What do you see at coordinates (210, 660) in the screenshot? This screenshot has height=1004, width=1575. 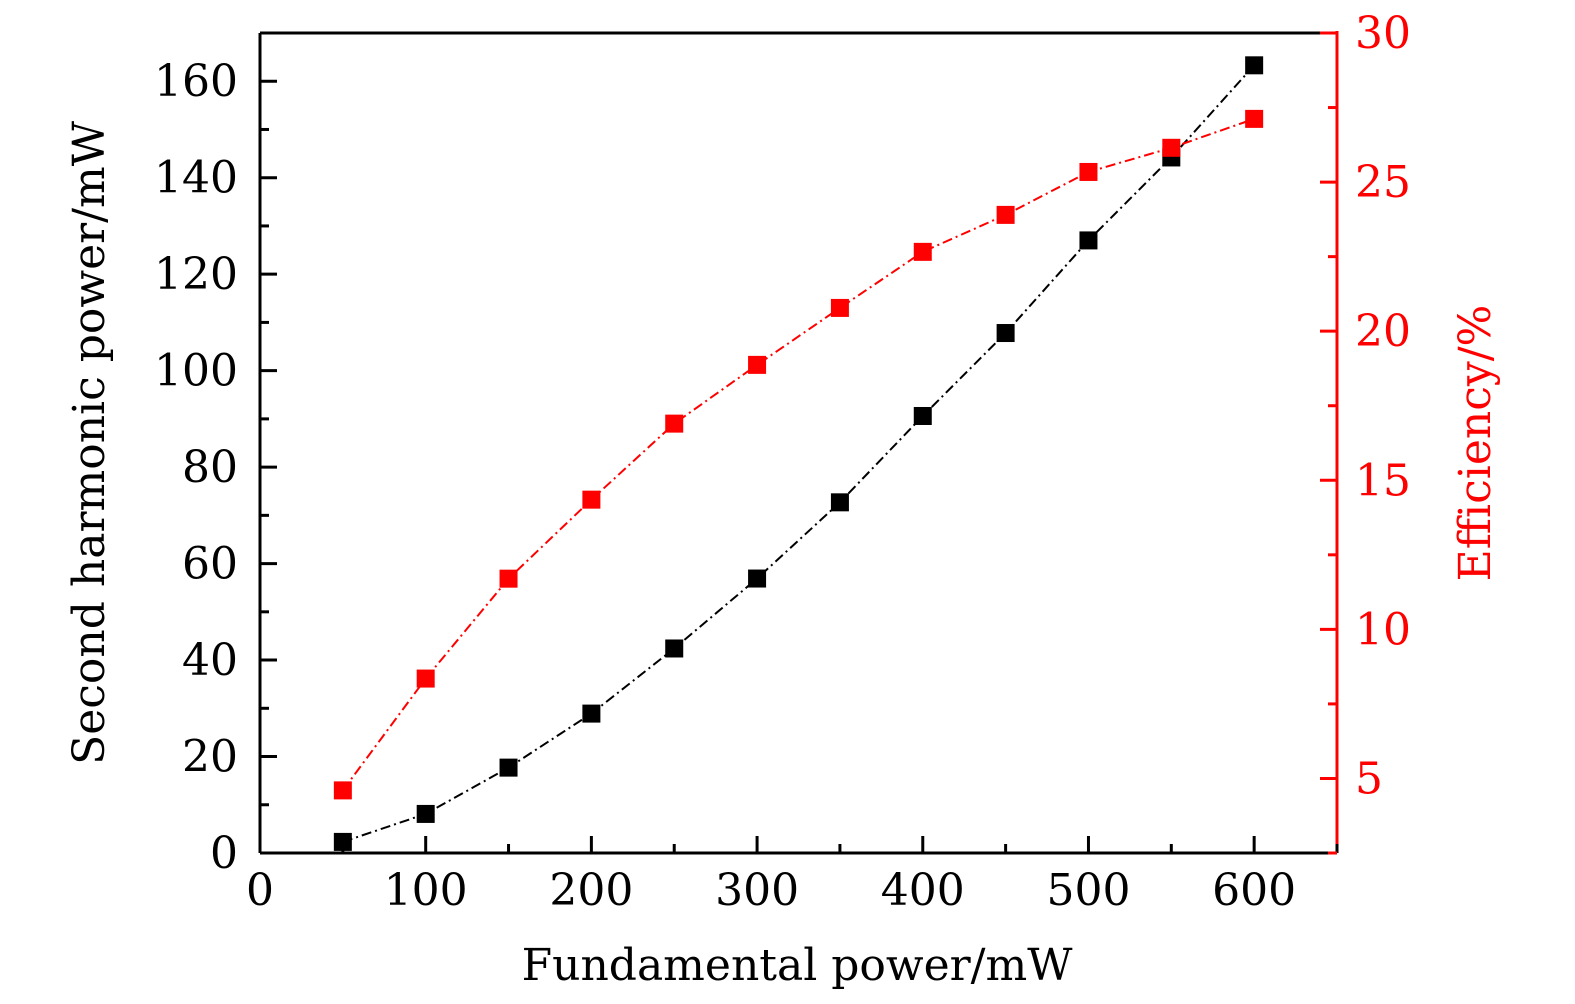 I see `y-tick-label: 40` at bounding box center [210, 660].